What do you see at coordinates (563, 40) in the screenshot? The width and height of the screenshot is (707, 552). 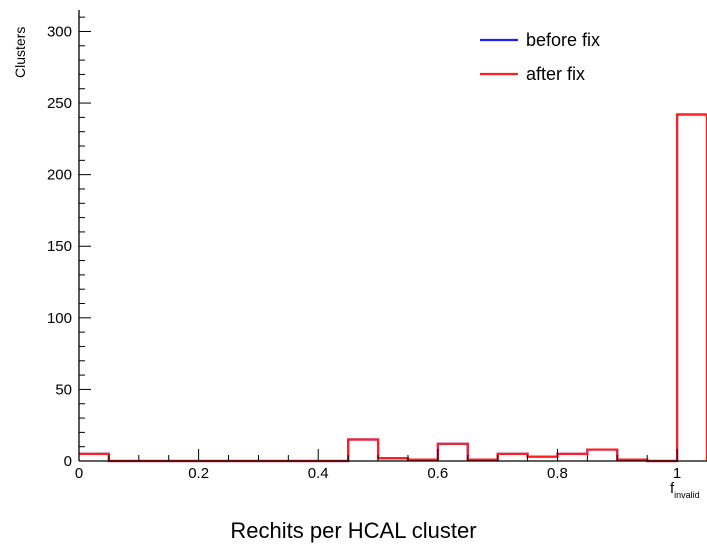 I see `legend-label-before-fix: before fix` at bounding box center [563, 40].